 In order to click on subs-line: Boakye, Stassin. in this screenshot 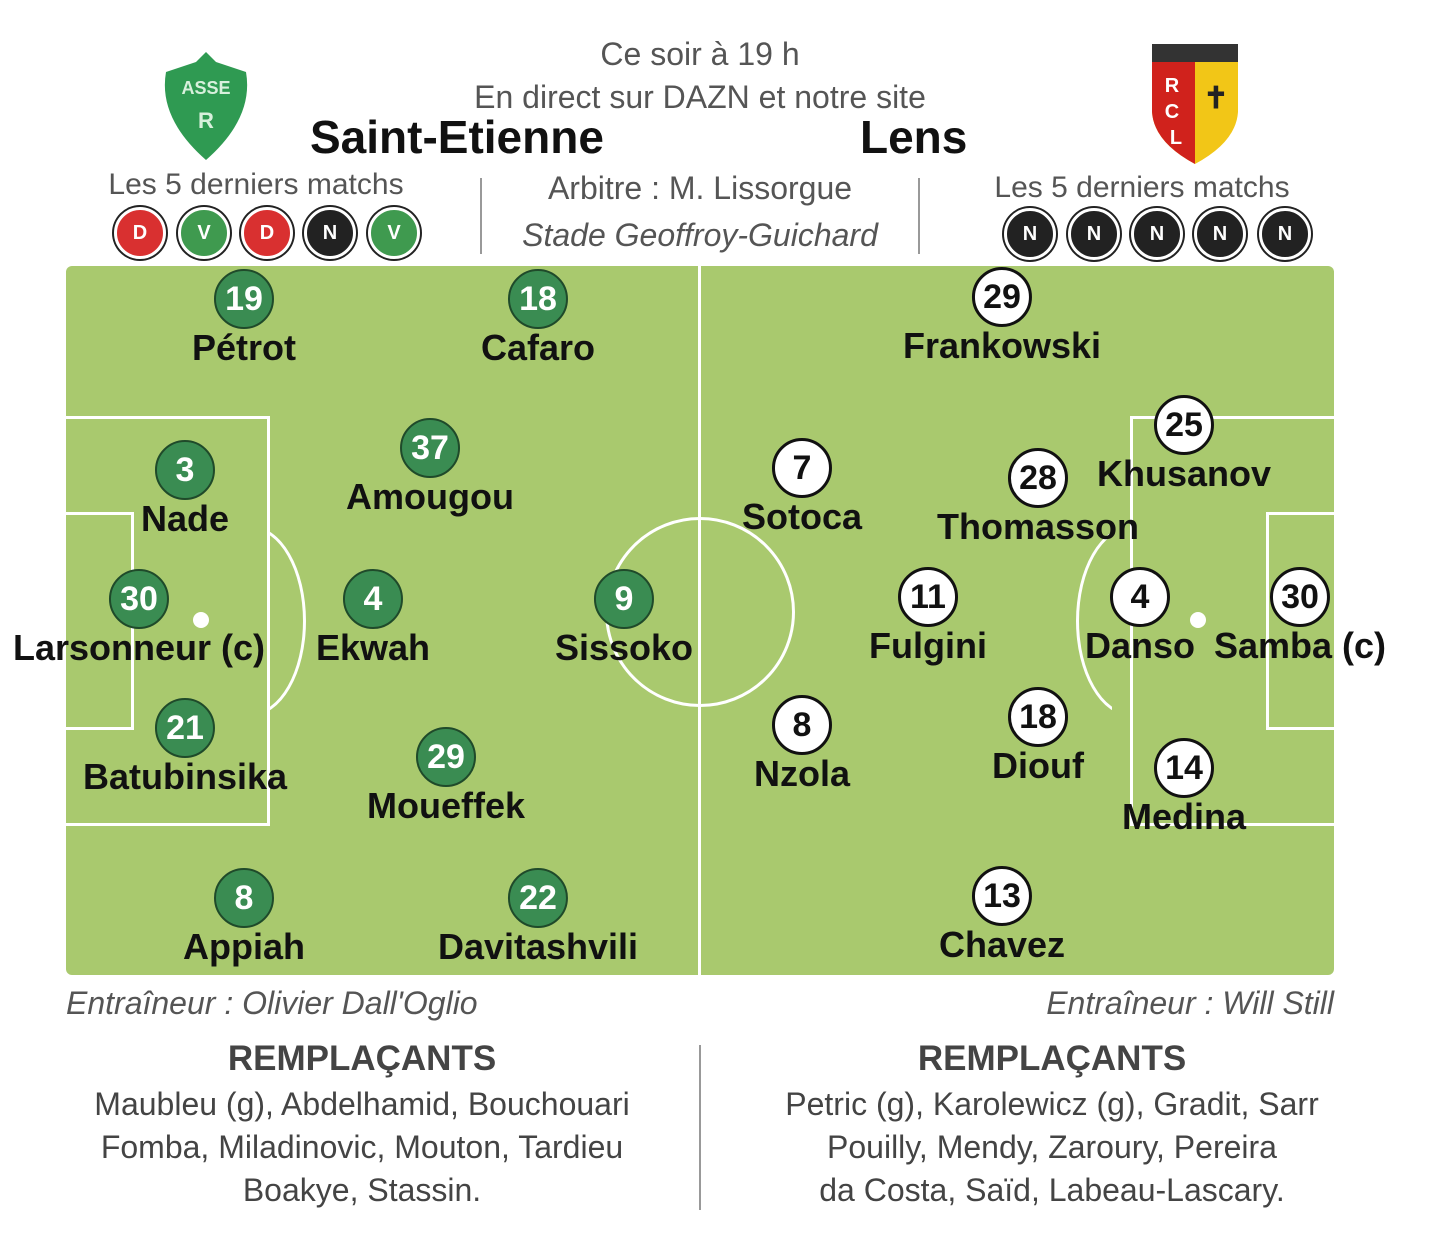, I will do `click(362, 1190)`.